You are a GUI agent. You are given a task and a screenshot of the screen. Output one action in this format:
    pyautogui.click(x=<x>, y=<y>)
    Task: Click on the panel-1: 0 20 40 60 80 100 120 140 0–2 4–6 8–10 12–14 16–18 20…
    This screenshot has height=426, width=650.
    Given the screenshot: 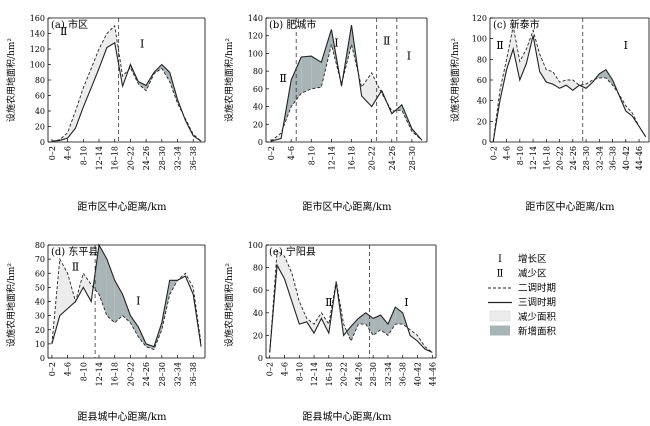 What is the action you would take?
    pyautogui.click(x=325, y=113)
    